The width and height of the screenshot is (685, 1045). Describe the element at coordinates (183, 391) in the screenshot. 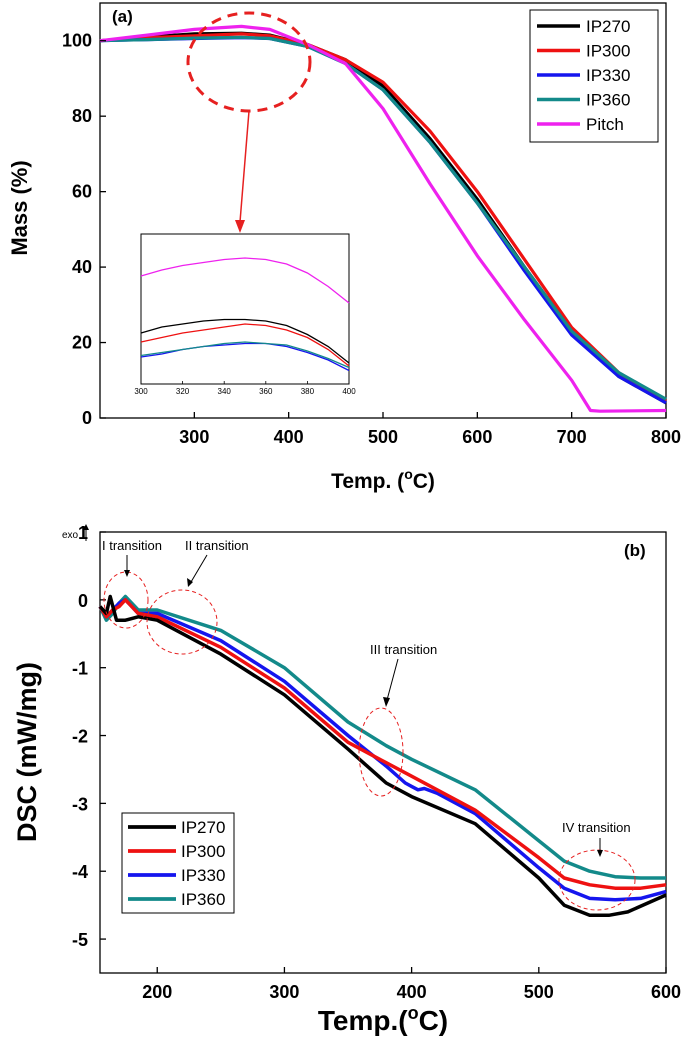

I see `panel-a-inset-x-tick-label: 320` at that location.